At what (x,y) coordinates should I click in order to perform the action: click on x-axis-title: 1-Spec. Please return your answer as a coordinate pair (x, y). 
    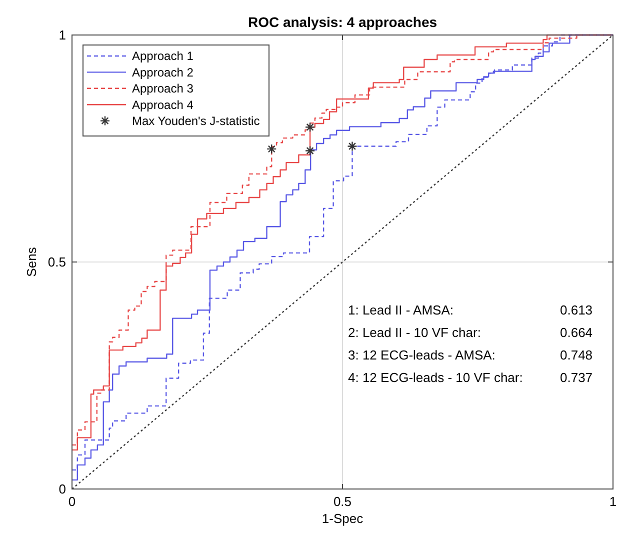
    Looking at the image, I should click on (343, 518).